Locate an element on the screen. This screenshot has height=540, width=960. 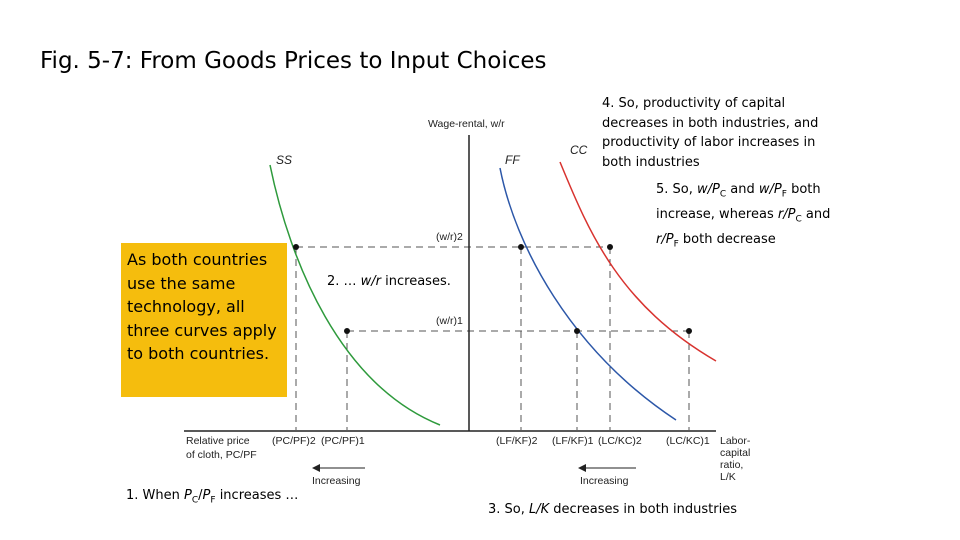
level-2-label: (w/r)2 is located at coordinates (449, 237).